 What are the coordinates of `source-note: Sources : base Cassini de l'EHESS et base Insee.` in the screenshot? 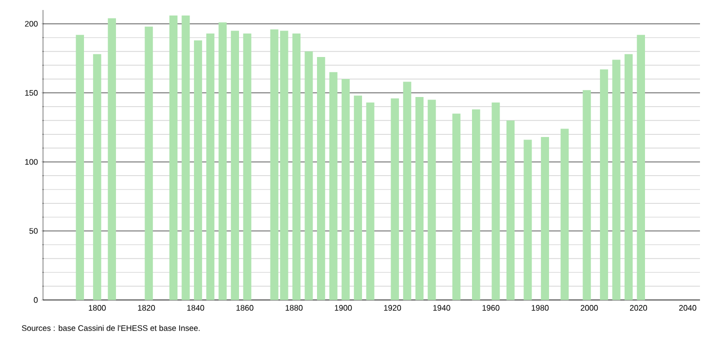 It's located at (111, 328).